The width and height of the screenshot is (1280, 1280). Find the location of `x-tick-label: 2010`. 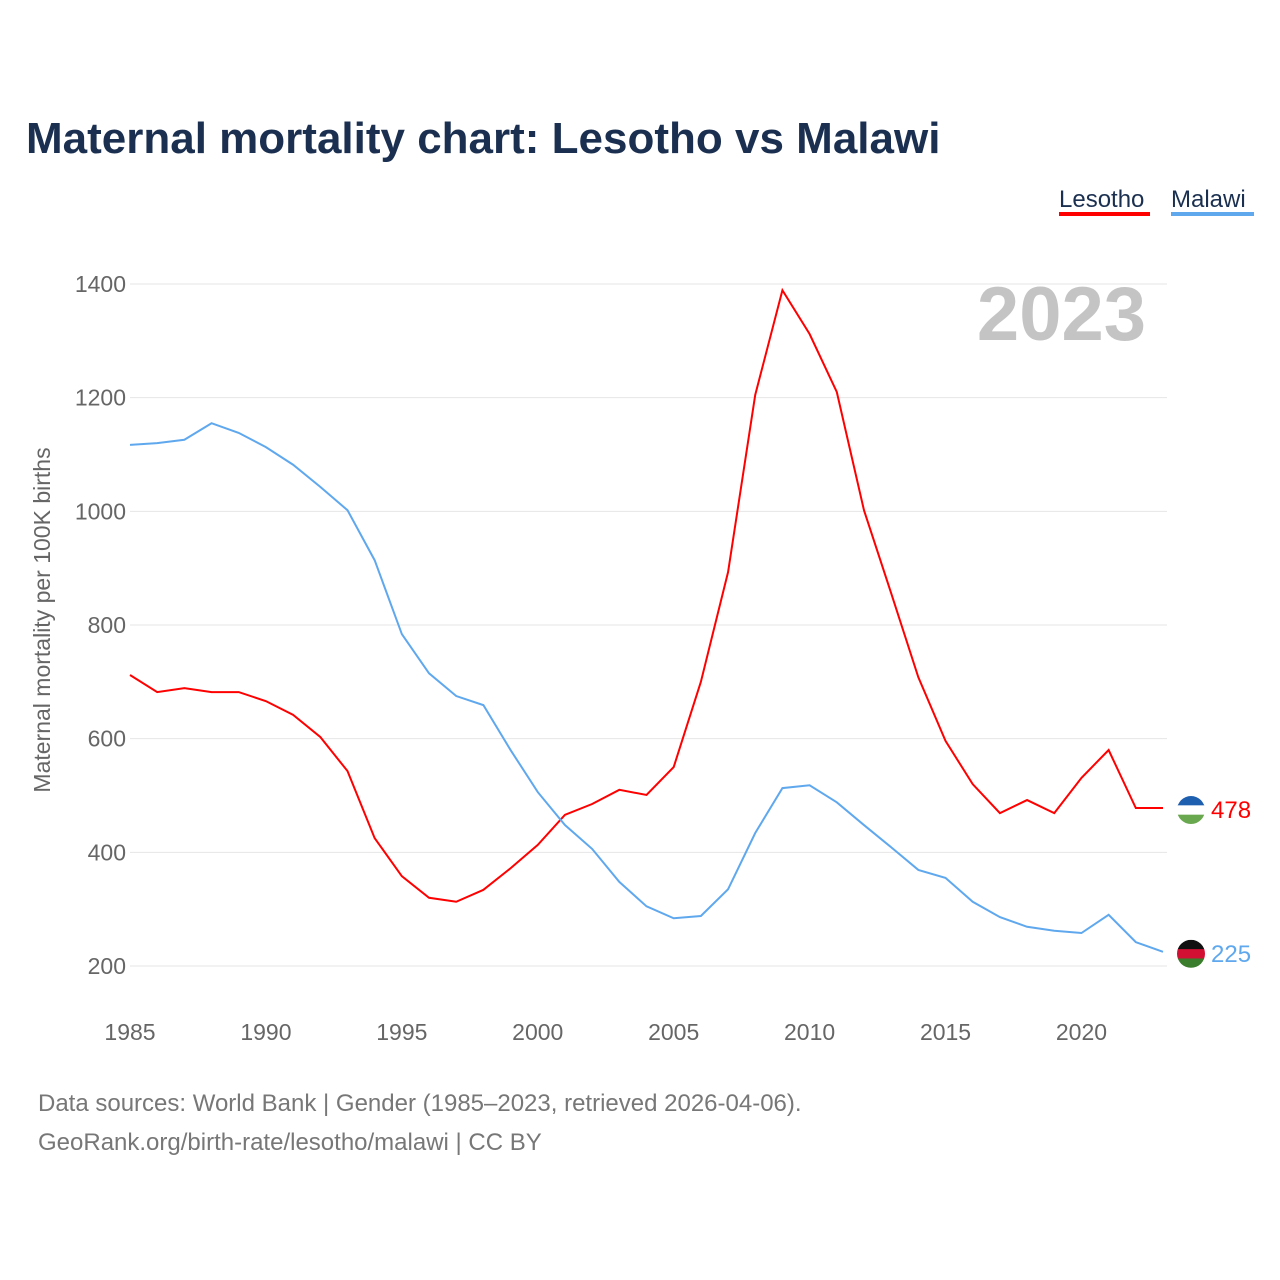

x-tick-label: 2010 is located at coordinates (809, 1032).